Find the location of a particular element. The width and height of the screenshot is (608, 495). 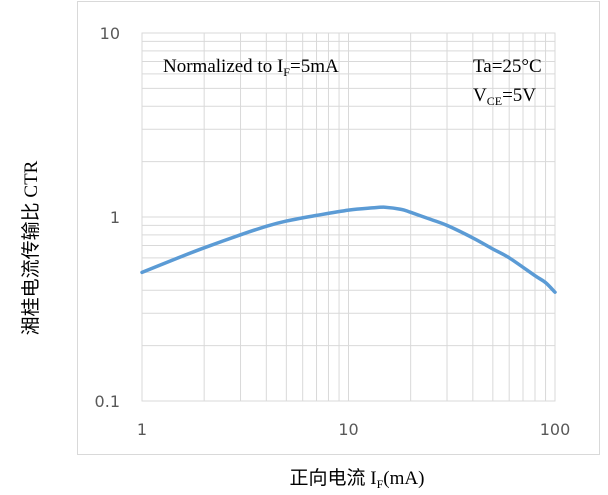

annotation-normalized: Normalized to IF=5mA is located at coordinates (251, 67).